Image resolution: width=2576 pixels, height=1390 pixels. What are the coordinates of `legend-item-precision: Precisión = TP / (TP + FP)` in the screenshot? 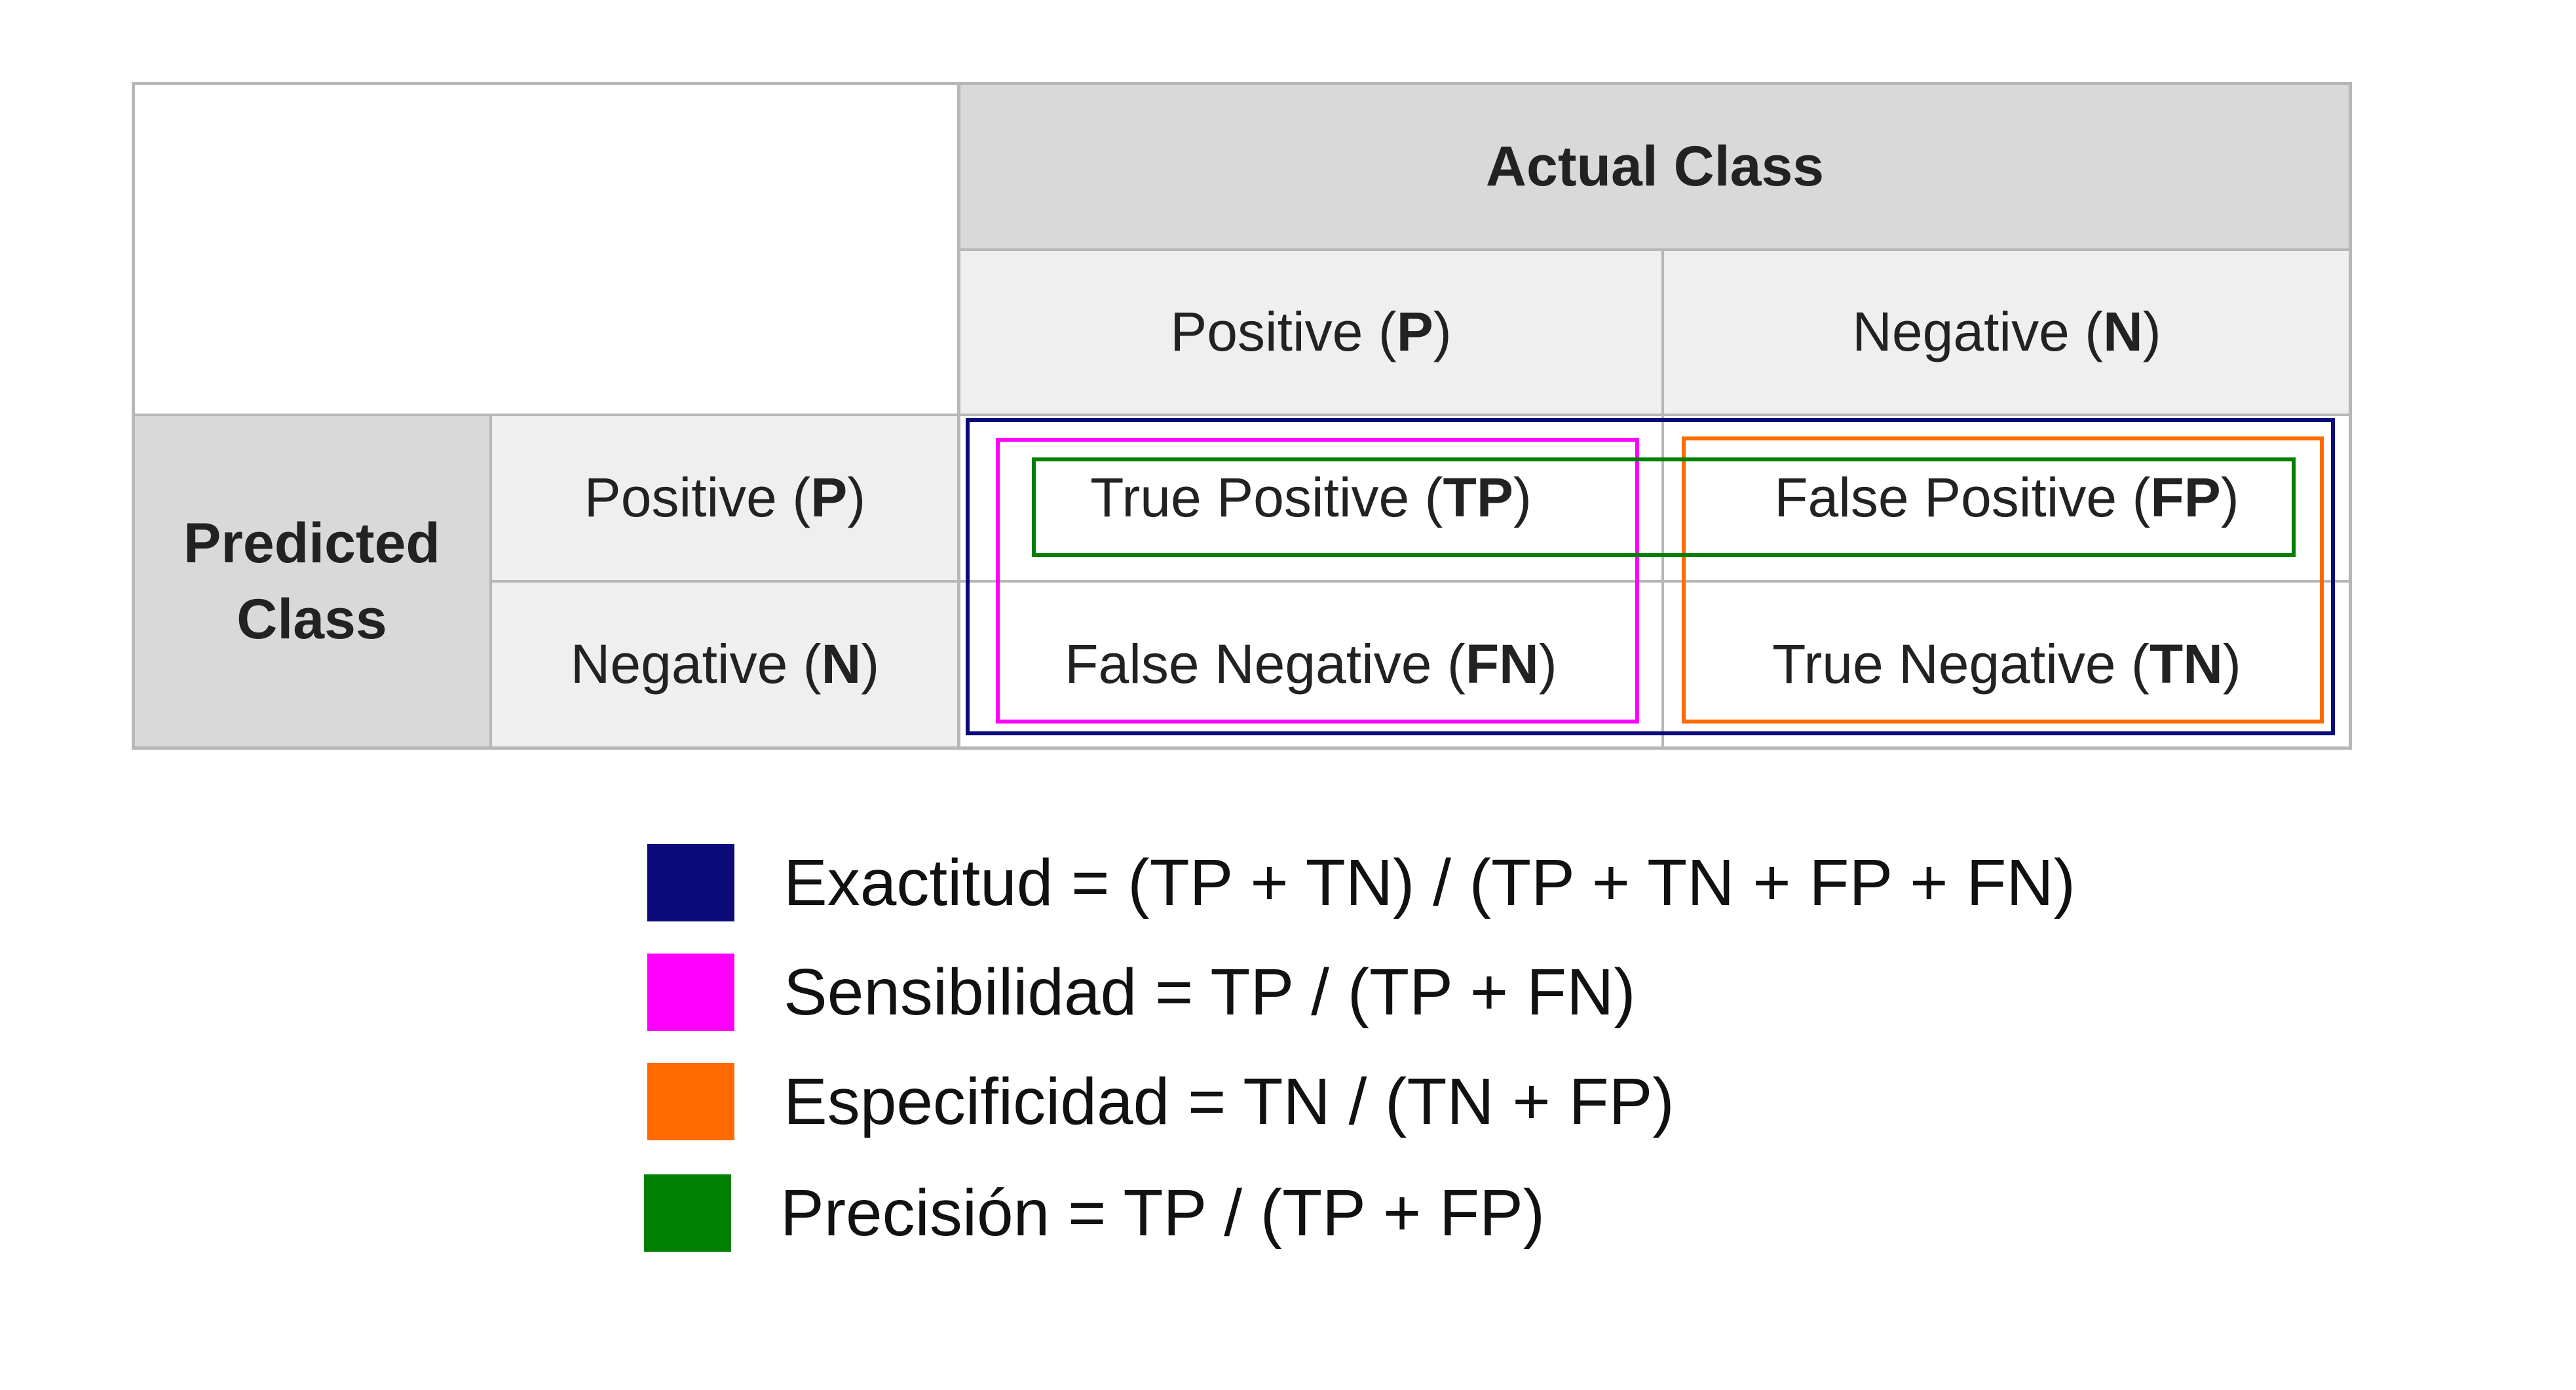 It's located at (1094, 1213).